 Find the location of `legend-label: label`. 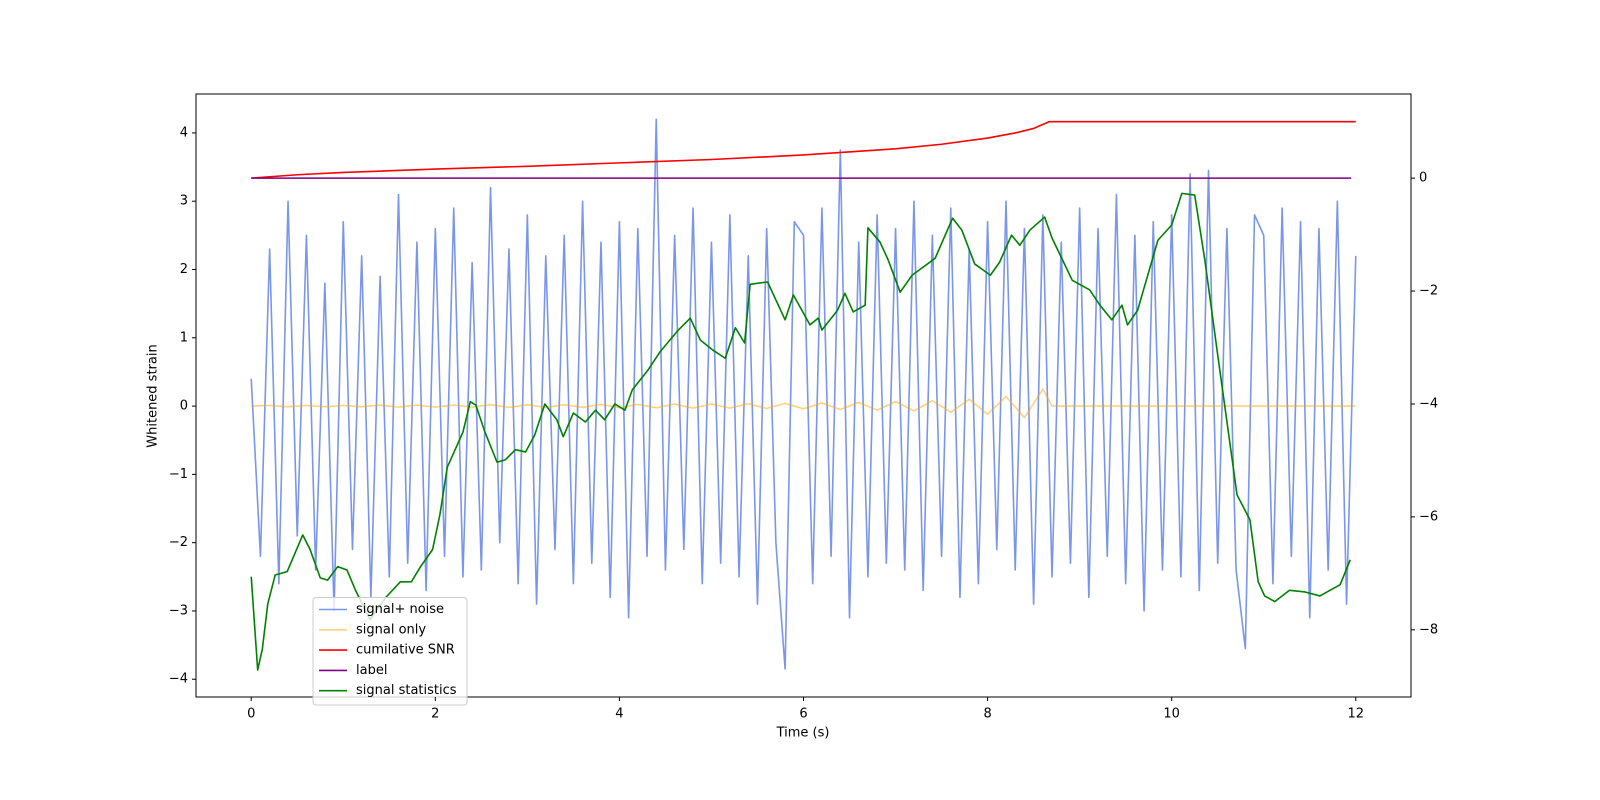

legend-label: label is located at coordinates (371, 670).